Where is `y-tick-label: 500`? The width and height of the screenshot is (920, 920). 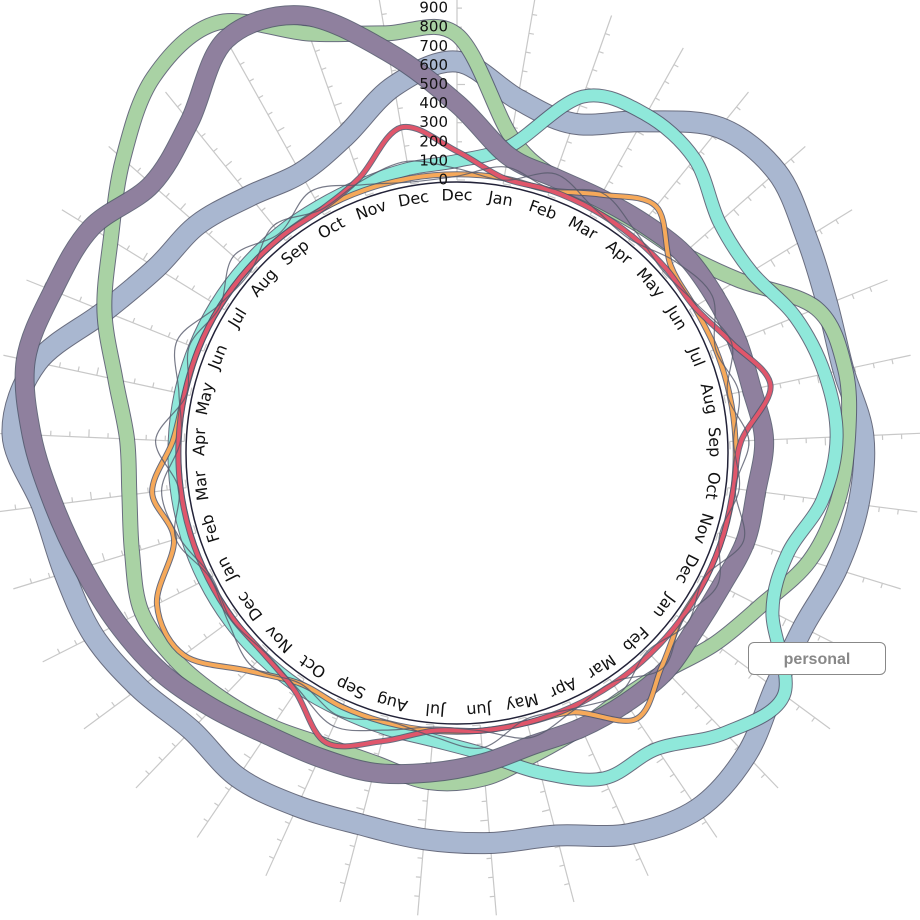 y-tick-label: 500 is located at coordinates (433, 84).